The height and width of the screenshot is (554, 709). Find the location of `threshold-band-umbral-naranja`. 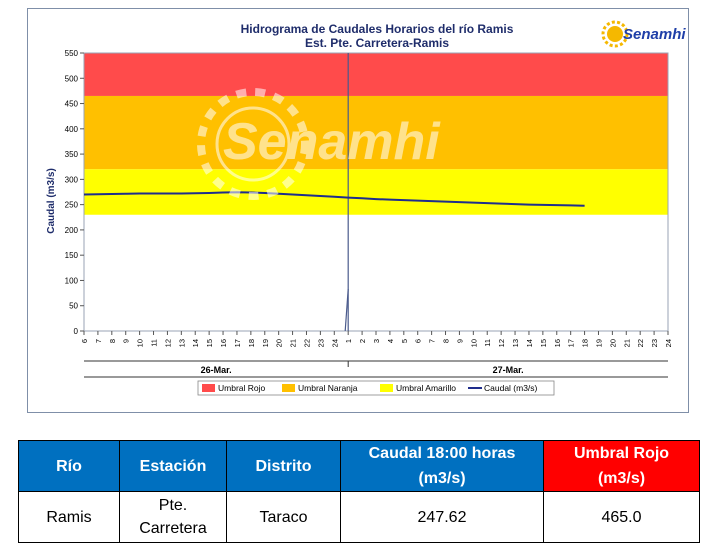

threshold-band-umbral-naranja is located at coordinates (376, 132).